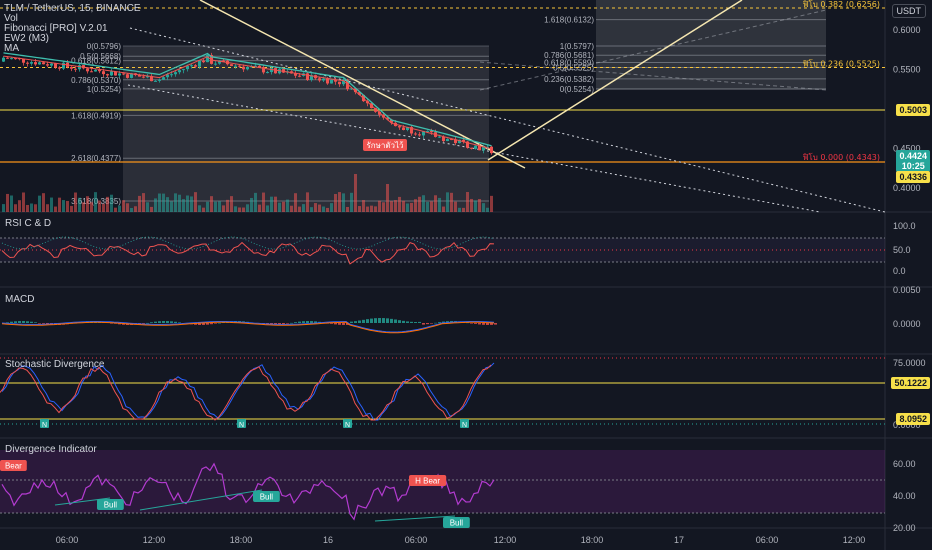  What do you see at coordinates (592, 540) in the screenshot?
I see `time-tick: 18:00` at bounding box center [592, 540].